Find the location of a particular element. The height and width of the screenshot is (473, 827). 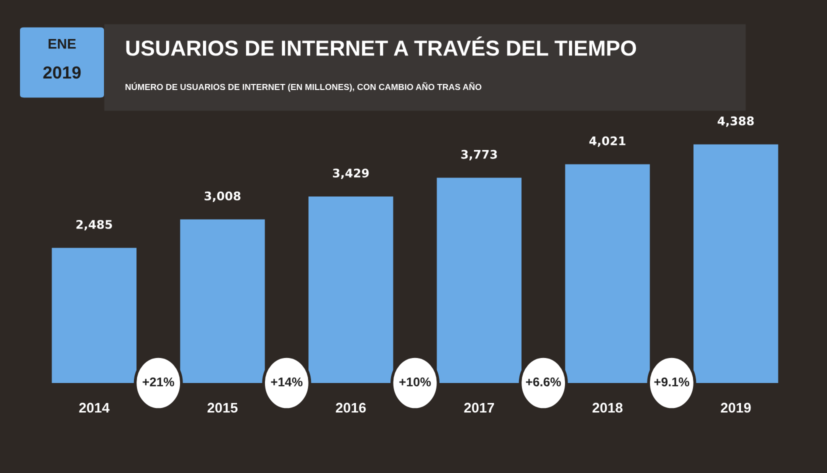

text: ENE is located at coordinates (62, 44).